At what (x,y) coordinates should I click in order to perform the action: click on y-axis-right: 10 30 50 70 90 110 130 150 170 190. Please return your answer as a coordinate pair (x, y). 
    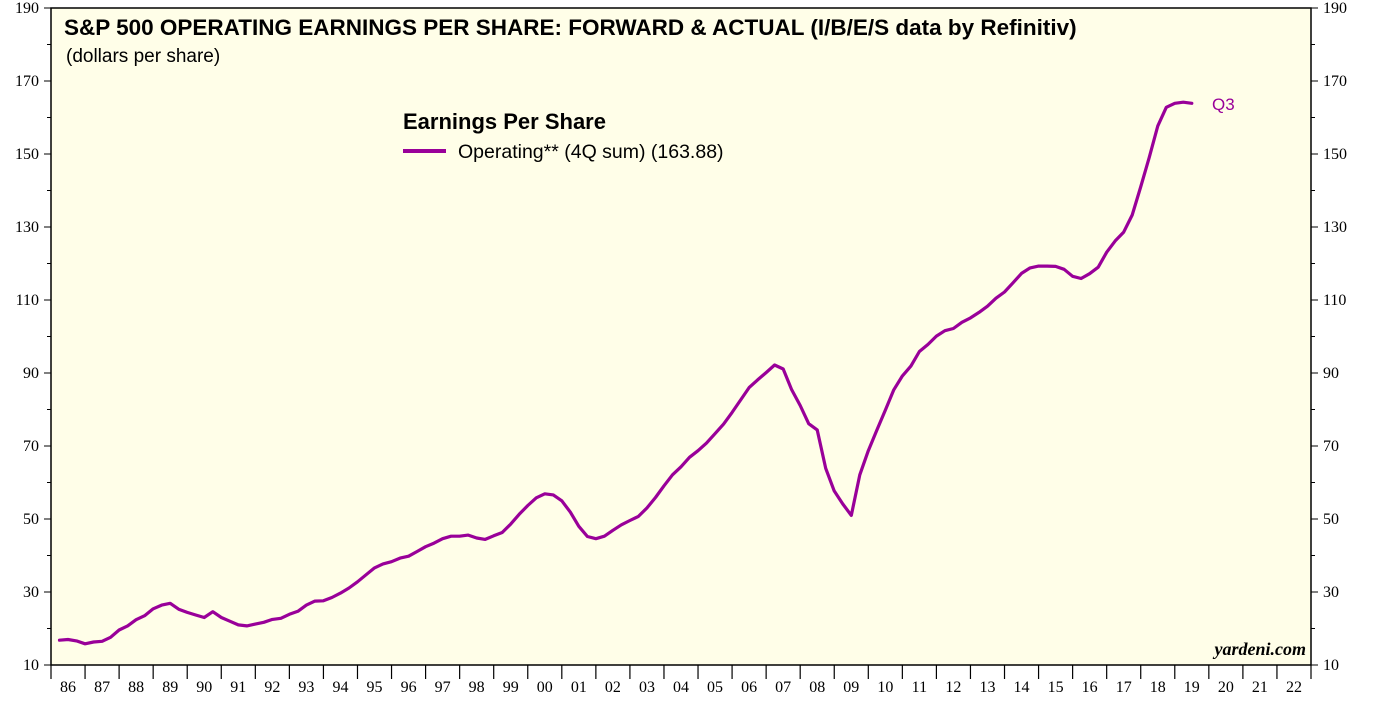
    Looking at the image, I should click on (1329, 337).